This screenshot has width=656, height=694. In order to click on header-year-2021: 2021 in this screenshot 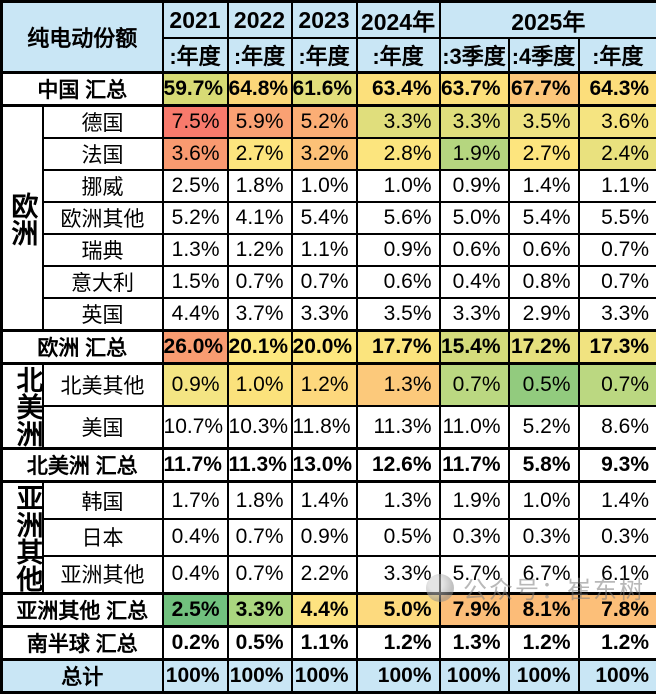, I will do `click(195, 20)`.